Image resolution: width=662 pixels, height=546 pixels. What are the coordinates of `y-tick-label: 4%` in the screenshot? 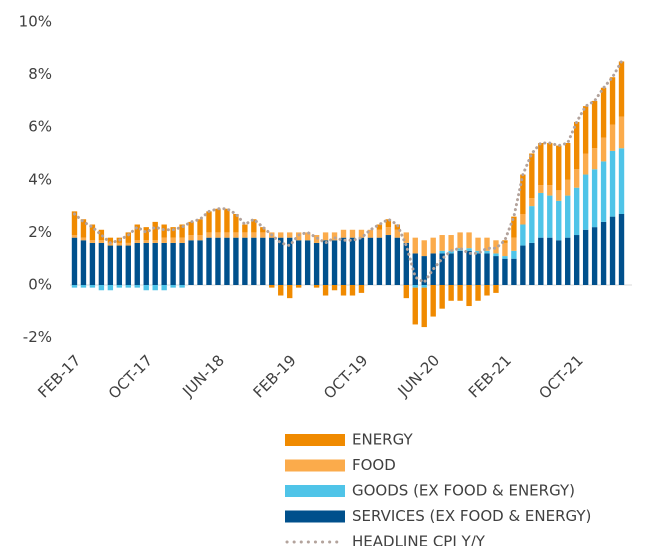 It's located at (40, 179).